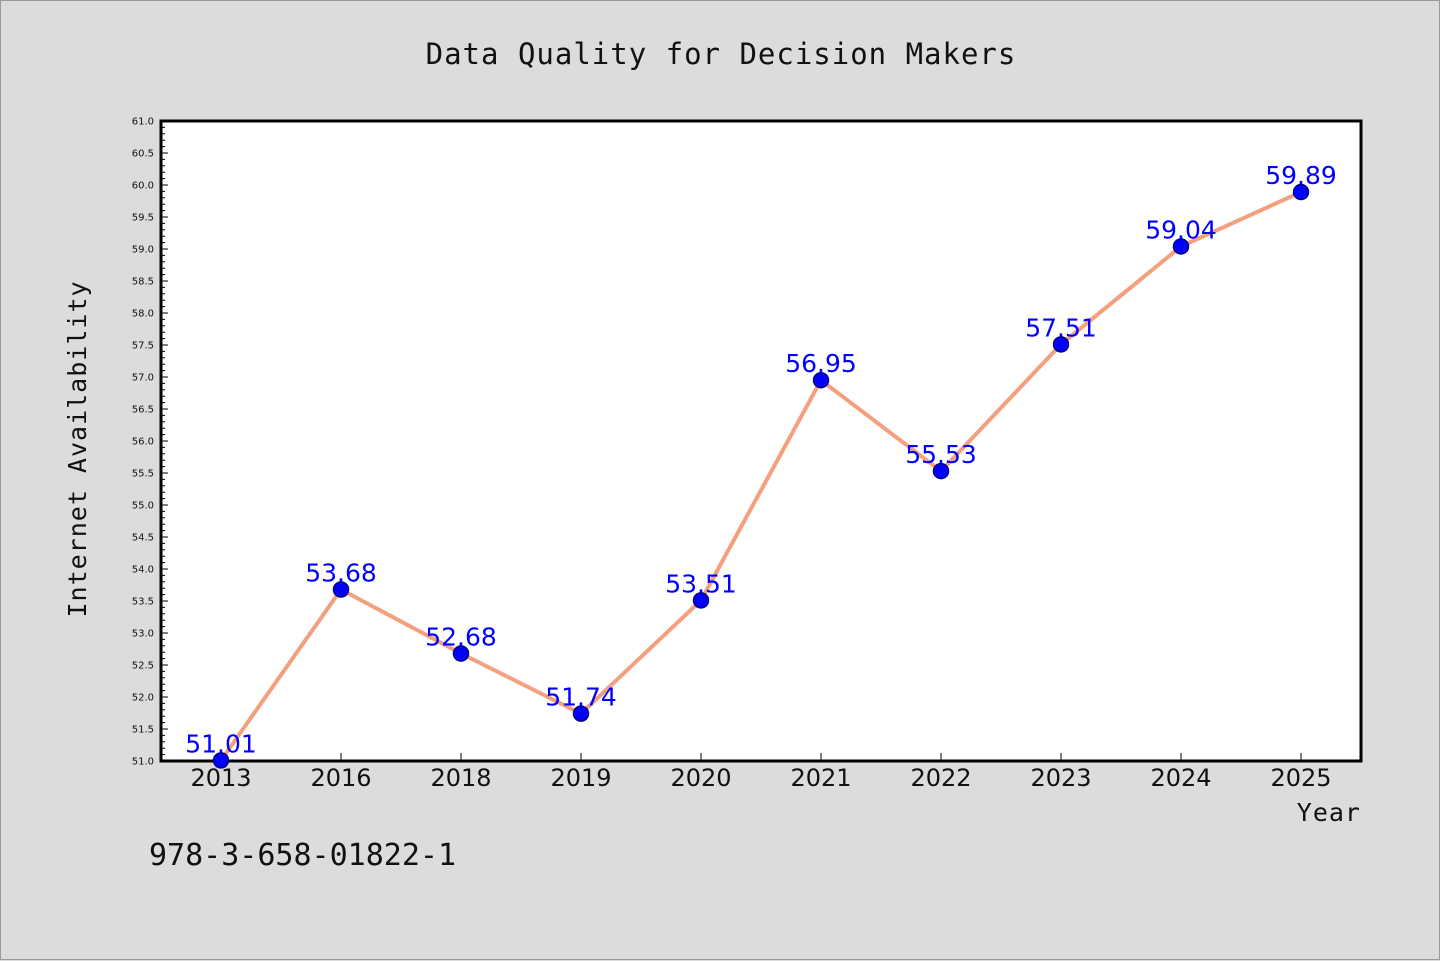  What do you see at coordinates (1180, 778) in the screenshot?
I see `x-tick-label: 2024` at bounding box center [1180, 778].